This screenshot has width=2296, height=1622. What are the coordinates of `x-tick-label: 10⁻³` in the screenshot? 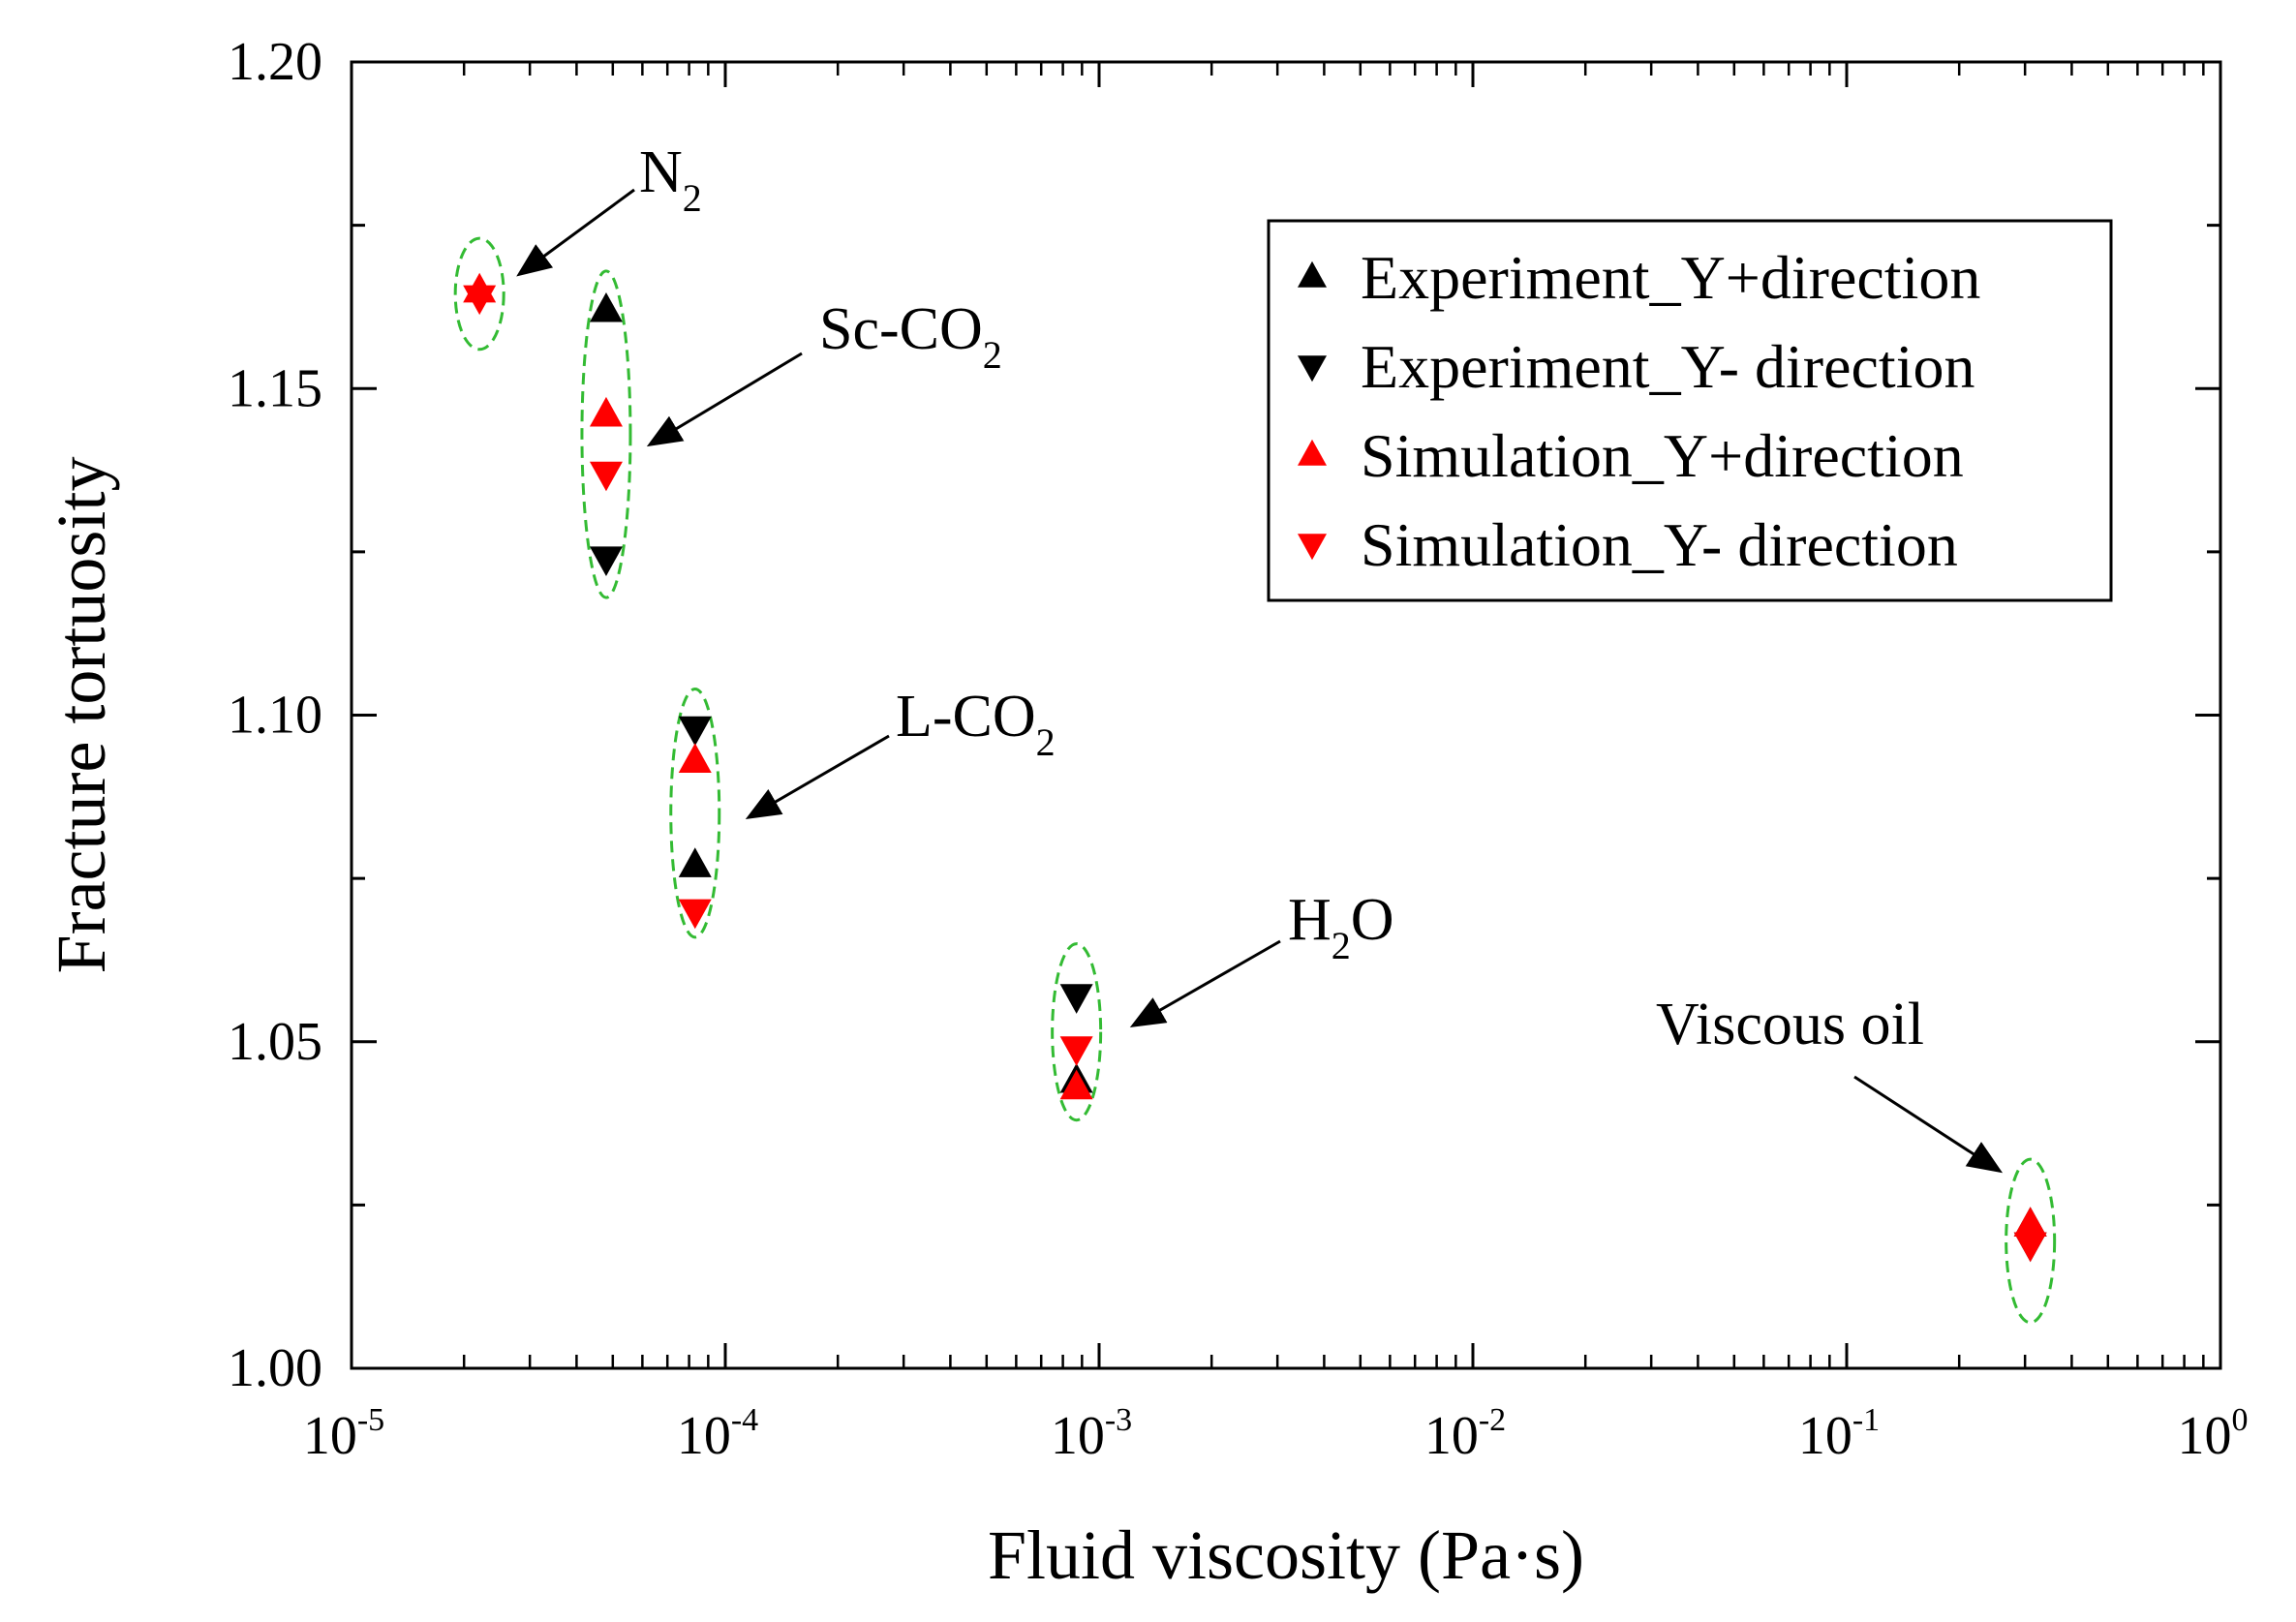 It's located at (1091, 1434).